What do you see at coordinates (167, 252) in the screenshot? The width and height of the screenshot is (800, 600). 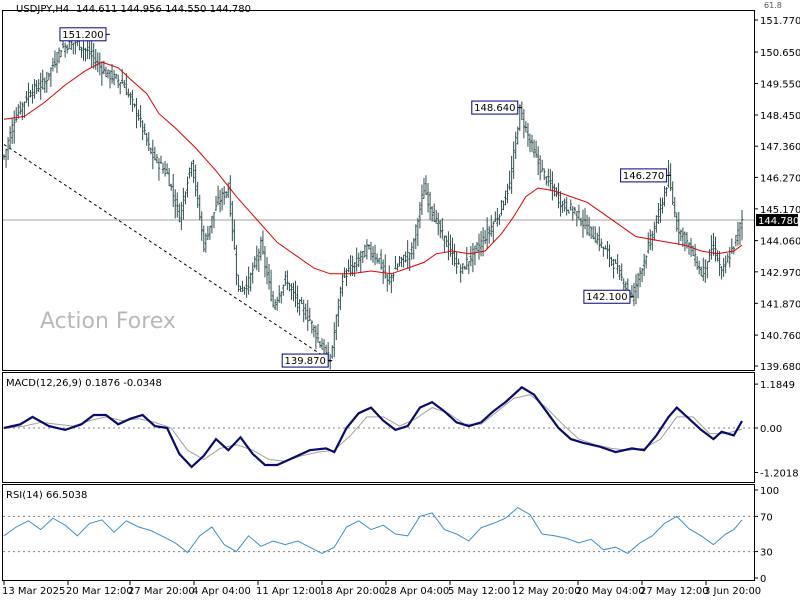 I see `trendline` at bounding box center [167, 252].